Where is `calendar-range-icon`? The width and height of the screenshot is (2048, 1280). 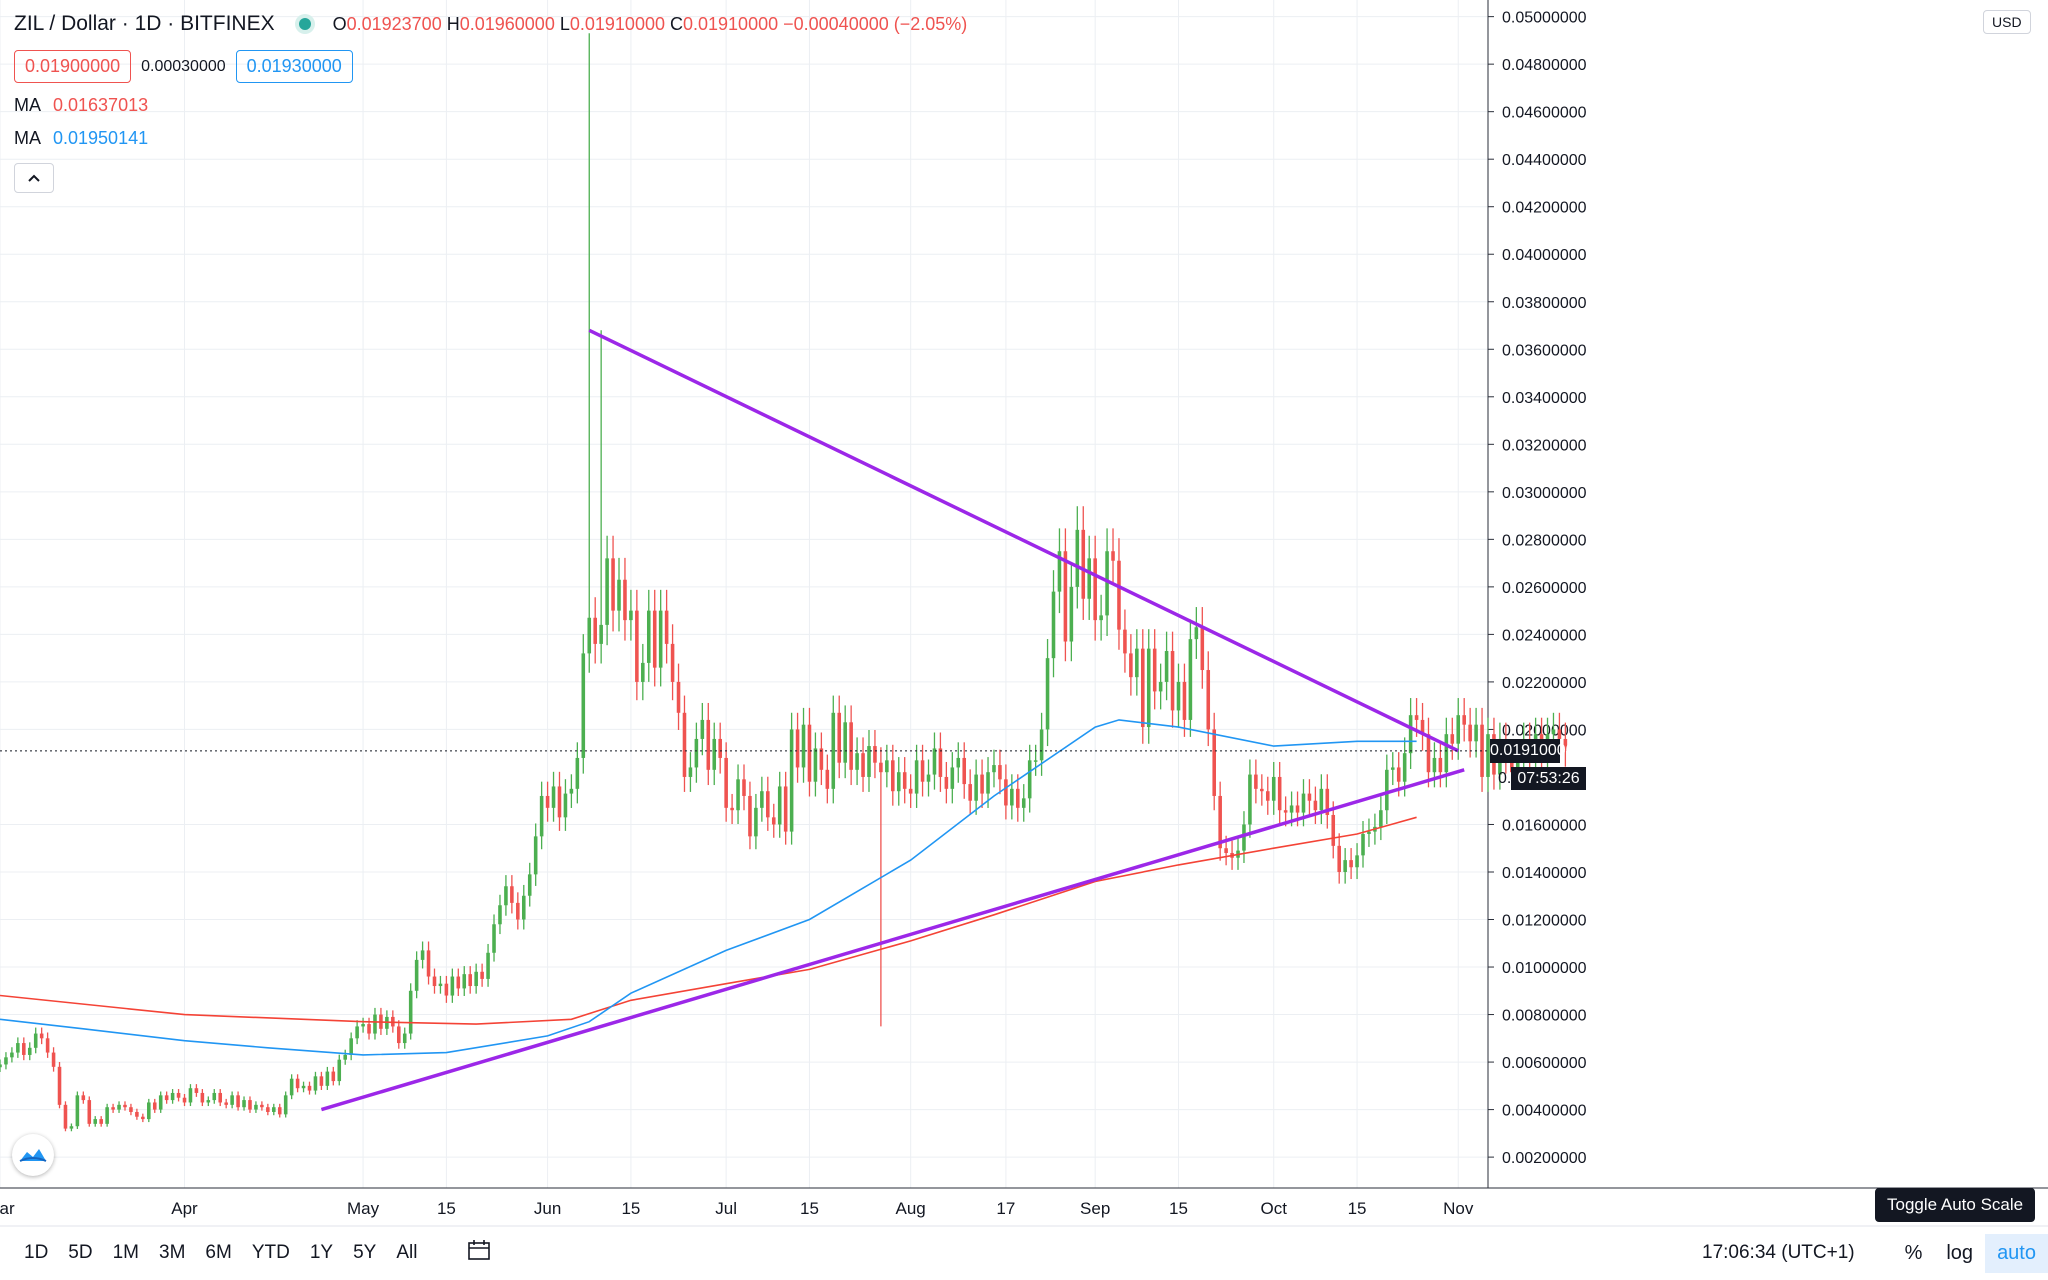
calendar-range-icon is located at coordinates (479, 1253).